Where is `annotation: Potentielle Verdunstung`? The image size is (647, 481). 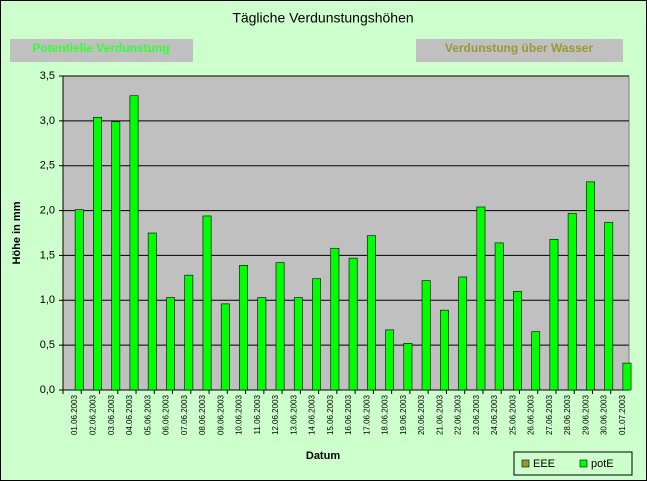 annotation: Potentielle Verdunstung is located at coordinates (100, 48).